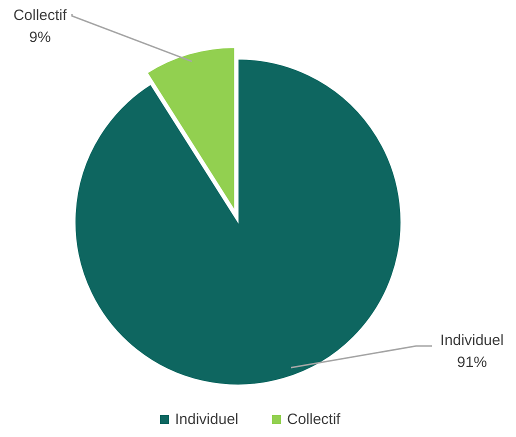 This screenshot has height=437, width=516. What do you see at coordinates (472, 340) in the screenshot?
I see `slice-label: Individuel` at bounding box center [472, 340].